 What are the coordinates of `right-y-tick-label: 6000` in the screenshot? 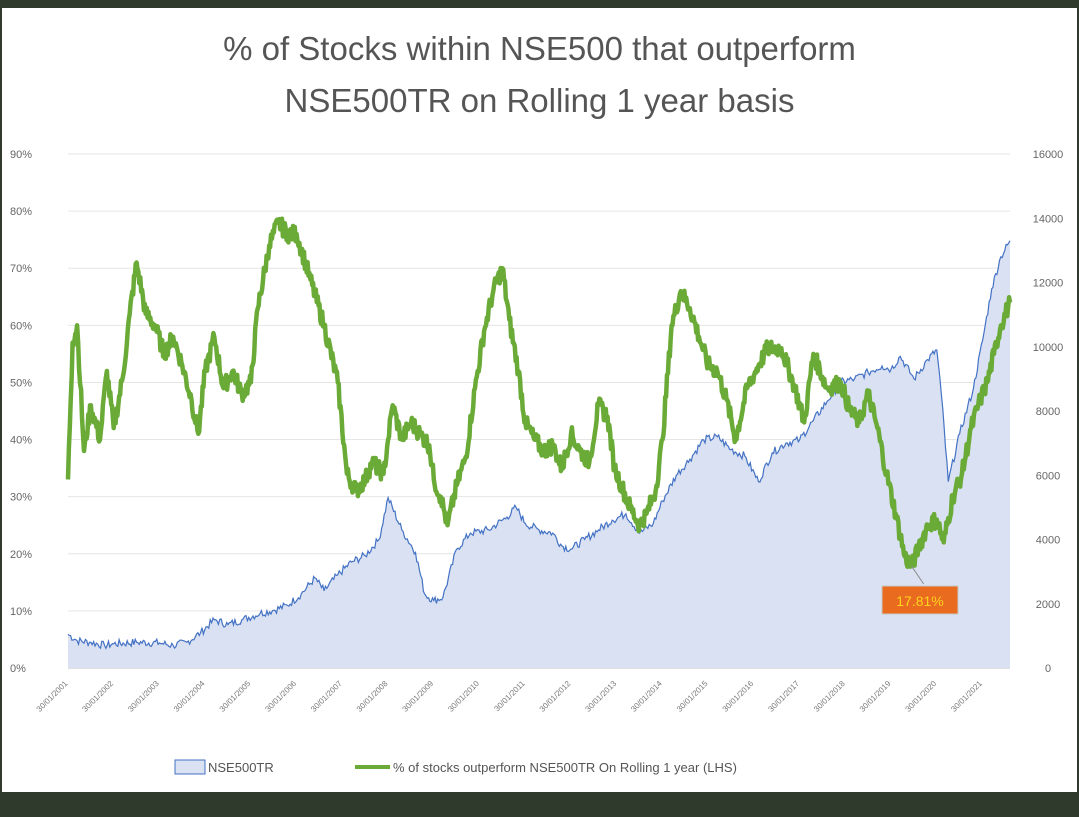 It's located at (1048, 476).